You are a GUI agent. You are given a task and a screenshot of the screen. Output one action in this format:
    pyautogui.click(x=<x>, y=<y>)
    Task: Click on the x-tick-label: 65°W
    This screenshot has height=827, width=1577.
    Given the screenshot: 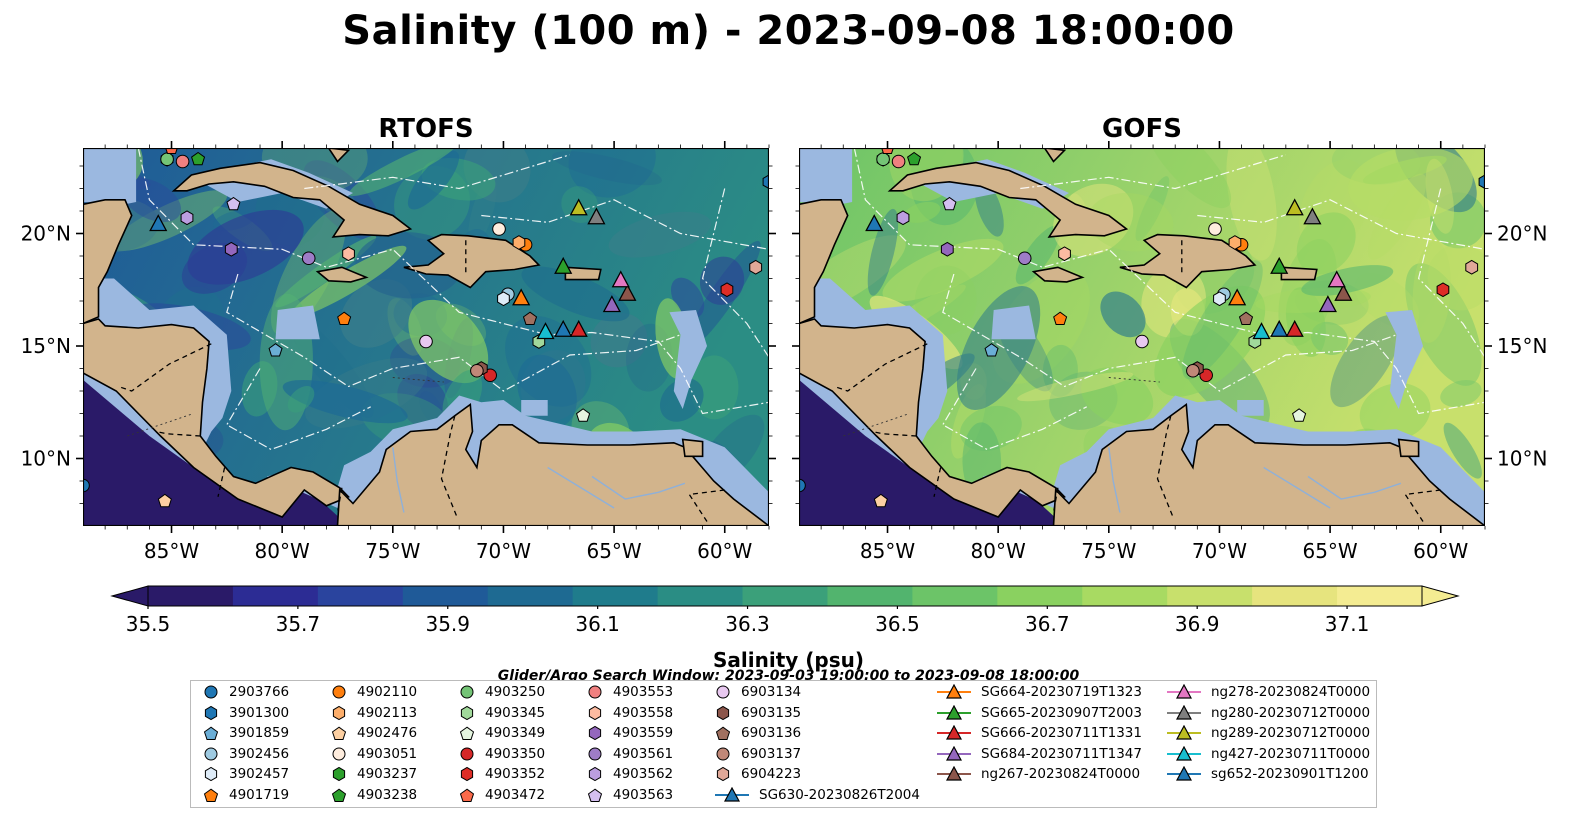 What is the action you would take?
    pyautogui.click(x=1329, y=551)
    